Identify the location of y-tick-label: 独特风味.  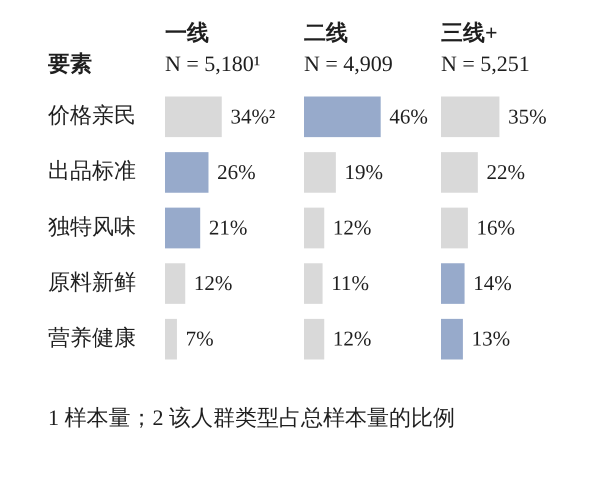
(92, 226).